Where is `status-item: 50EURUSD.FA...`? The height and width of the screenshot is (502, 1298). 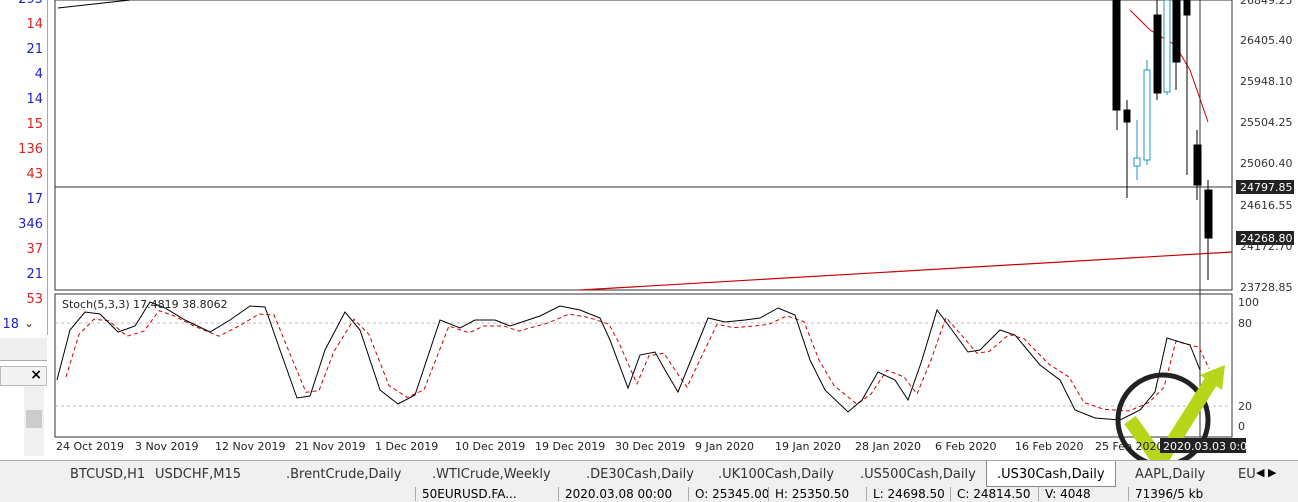 status-item: 50EURUSD.FA... is located at coordinates (466, 494).